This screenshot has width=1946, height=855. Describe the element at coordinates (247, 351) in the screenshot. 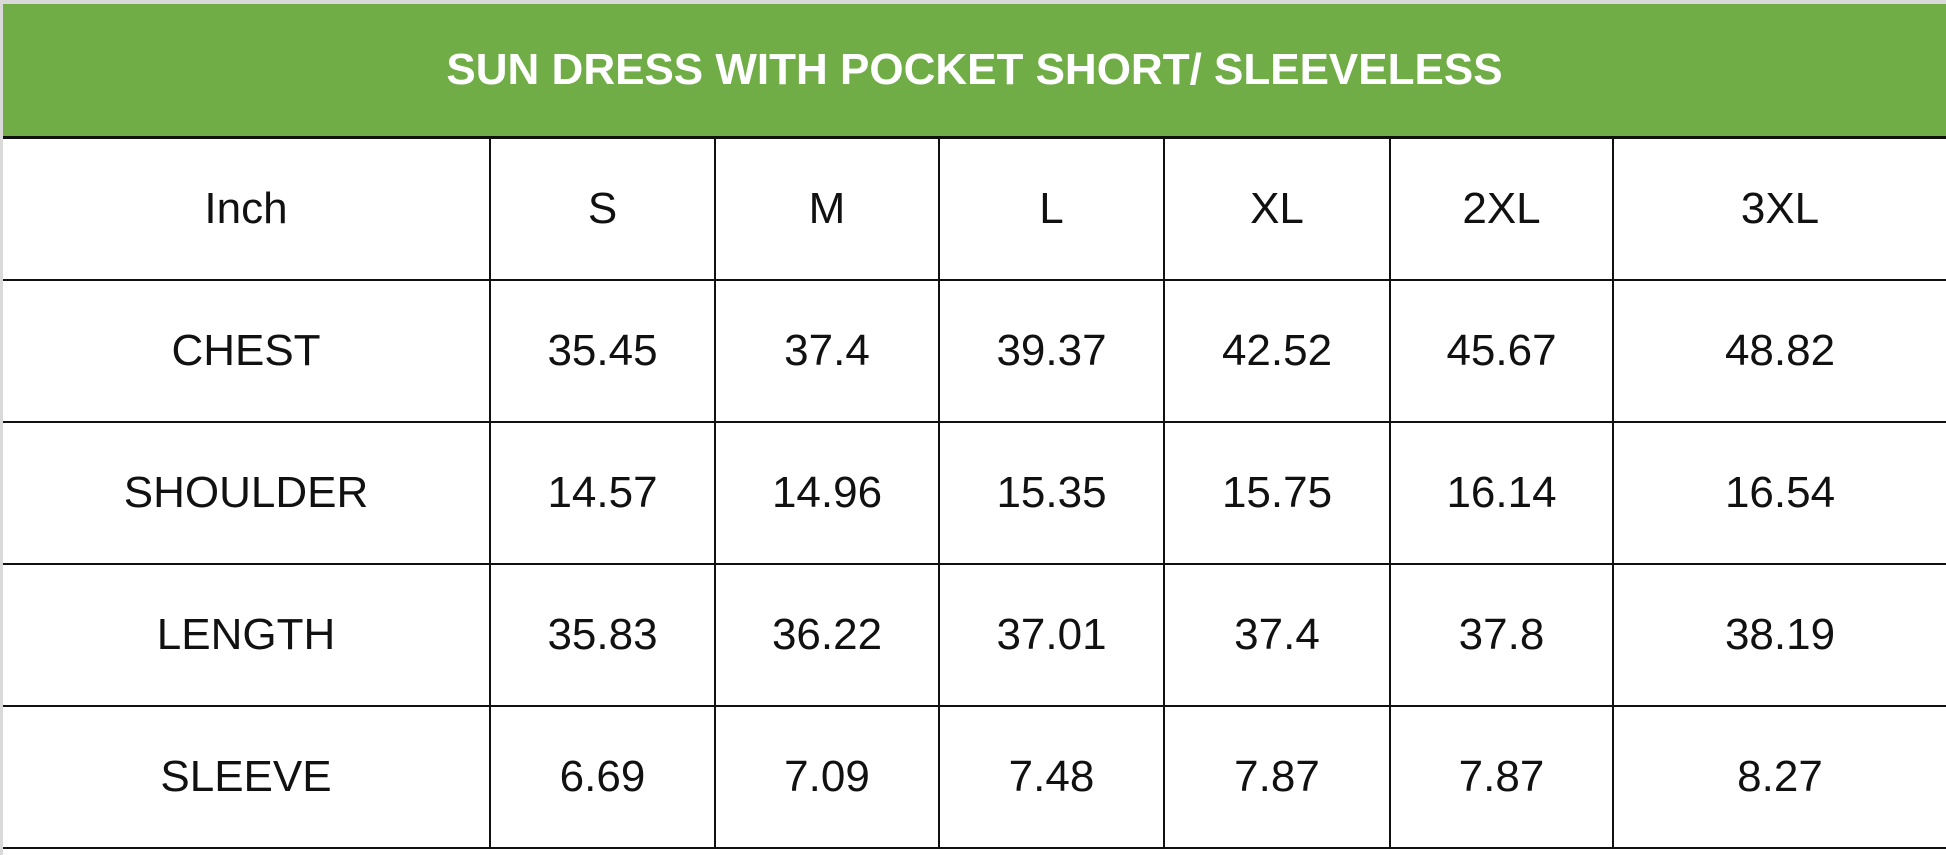

I see `row-label-cell: CHEST` at that location.